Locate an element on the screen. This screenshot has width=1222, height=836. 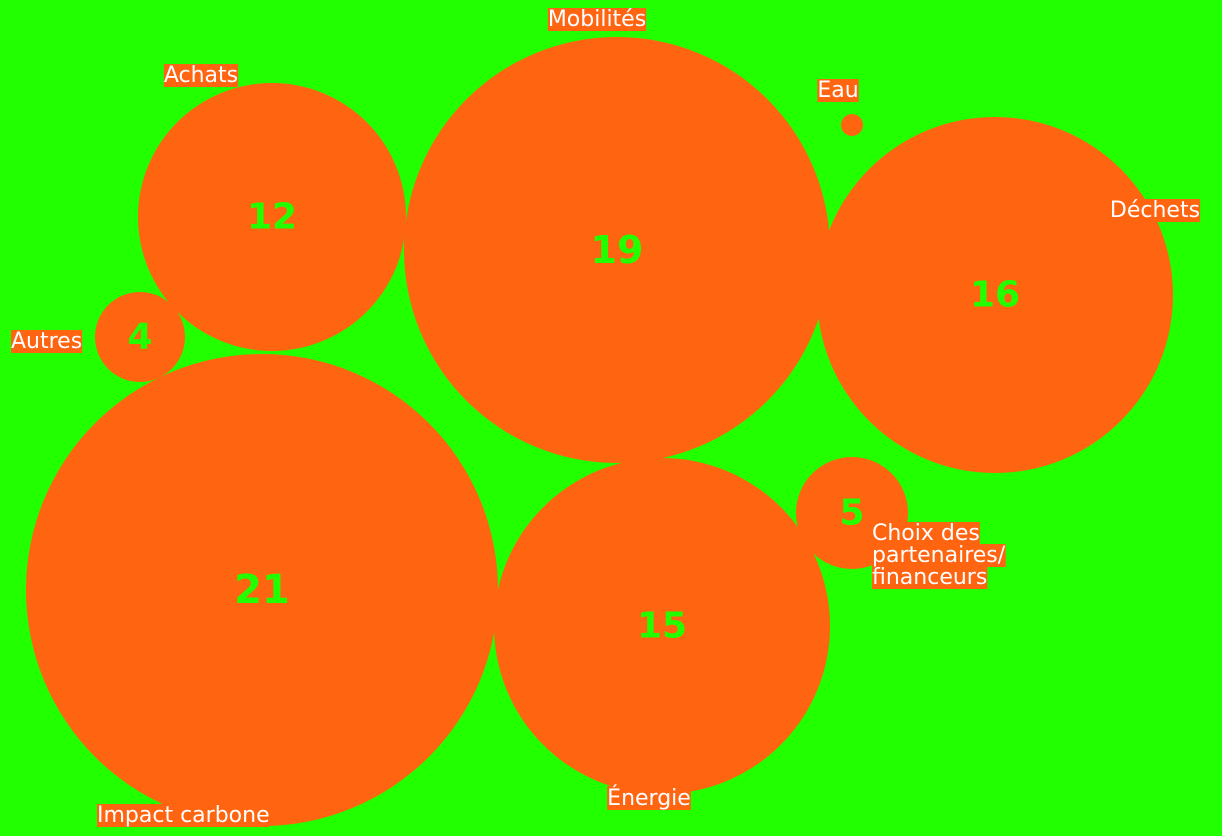
label-text-impact-carbone: Impact carbone is located at coordinates (183, 815).